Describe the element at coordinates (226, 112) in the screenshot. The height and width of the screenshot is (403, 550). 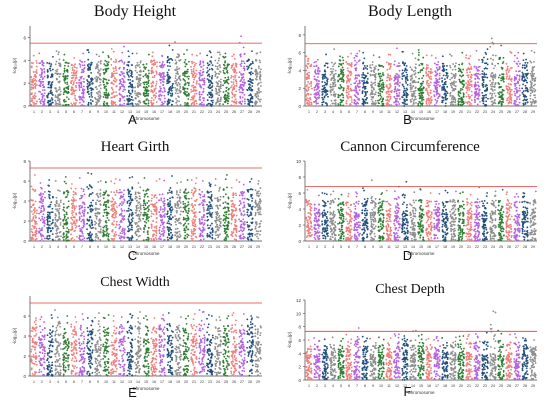
I see `x-tick-label: 25` at that location.